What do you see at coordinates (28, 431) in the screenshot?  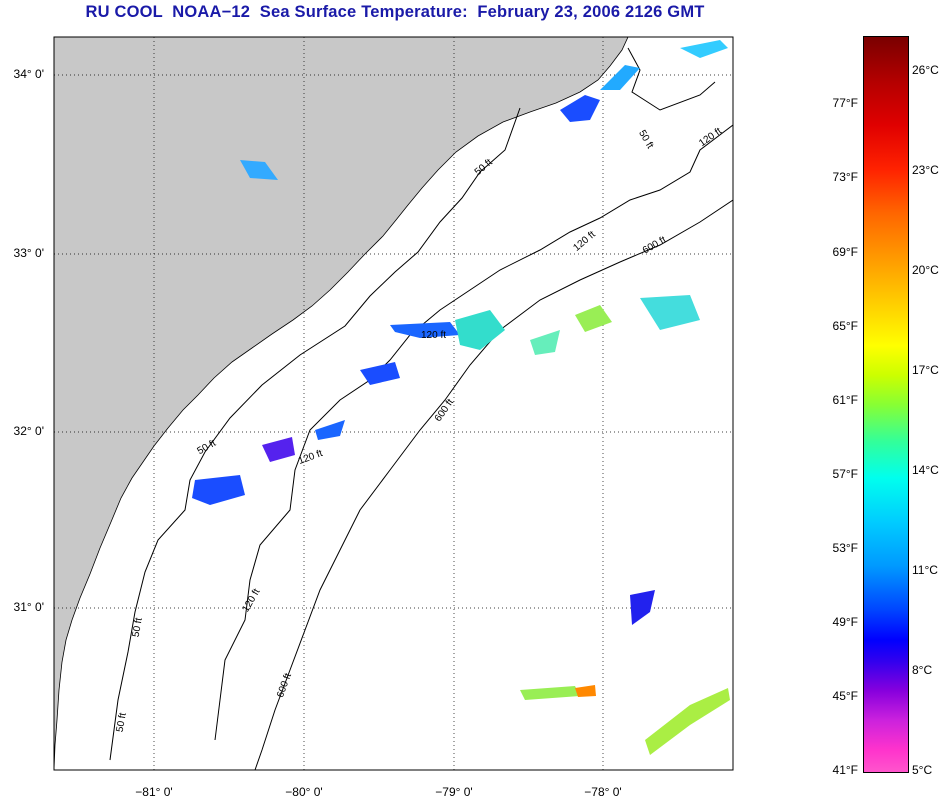 I see `lat-label-32: 32° 0'` at bounding box center [28, 431].